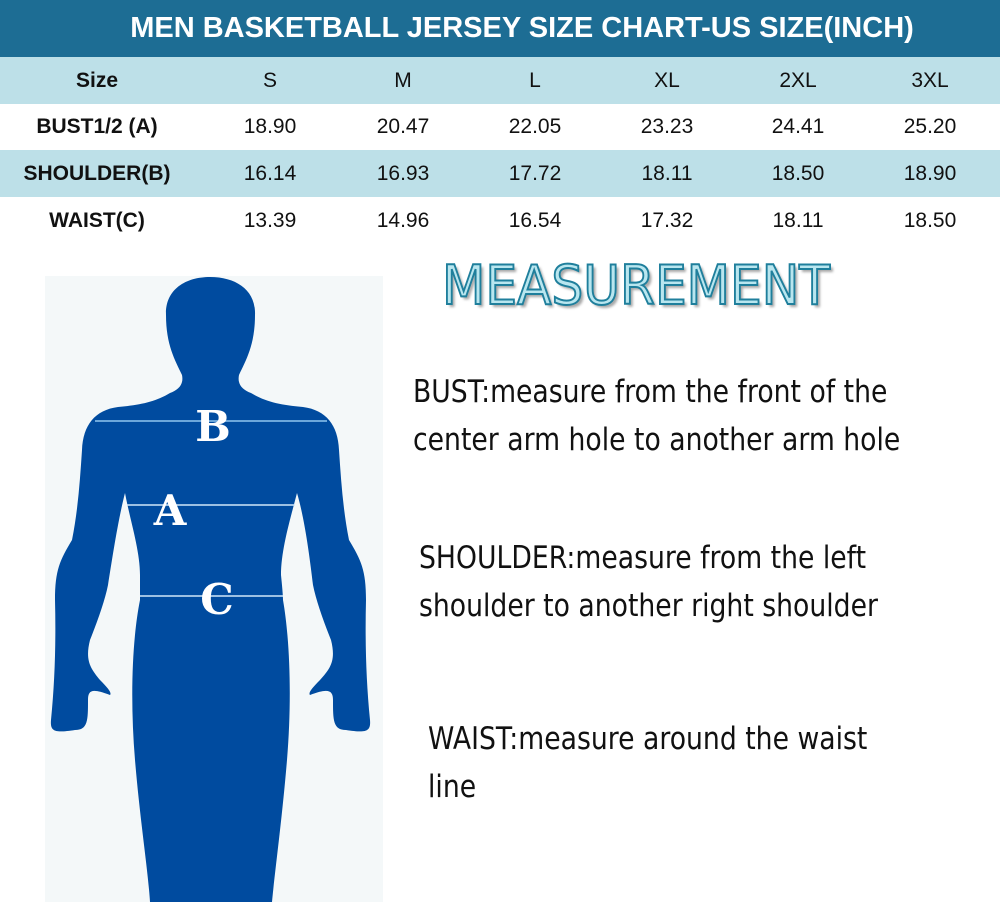  I want to click on table-cell: 14.96, so click(403, 220).